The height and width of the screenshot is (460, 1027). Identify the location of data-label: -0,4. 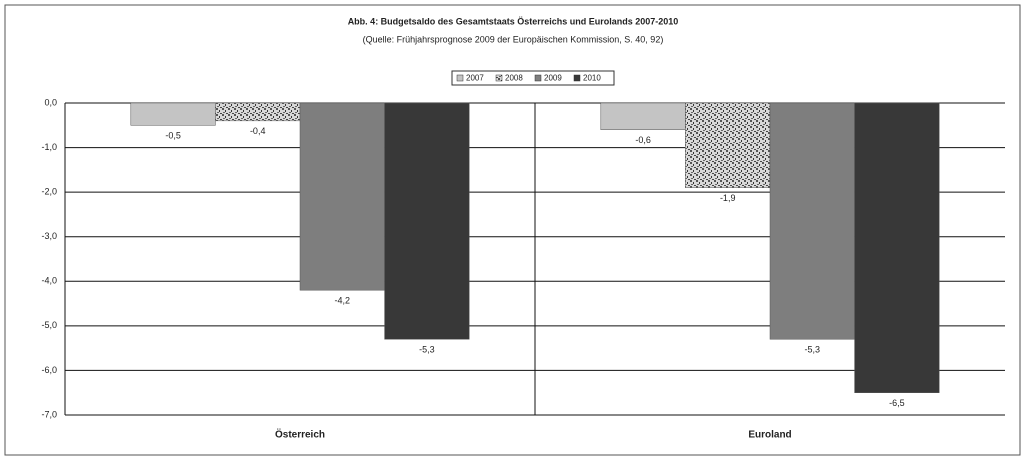
(258, 131).